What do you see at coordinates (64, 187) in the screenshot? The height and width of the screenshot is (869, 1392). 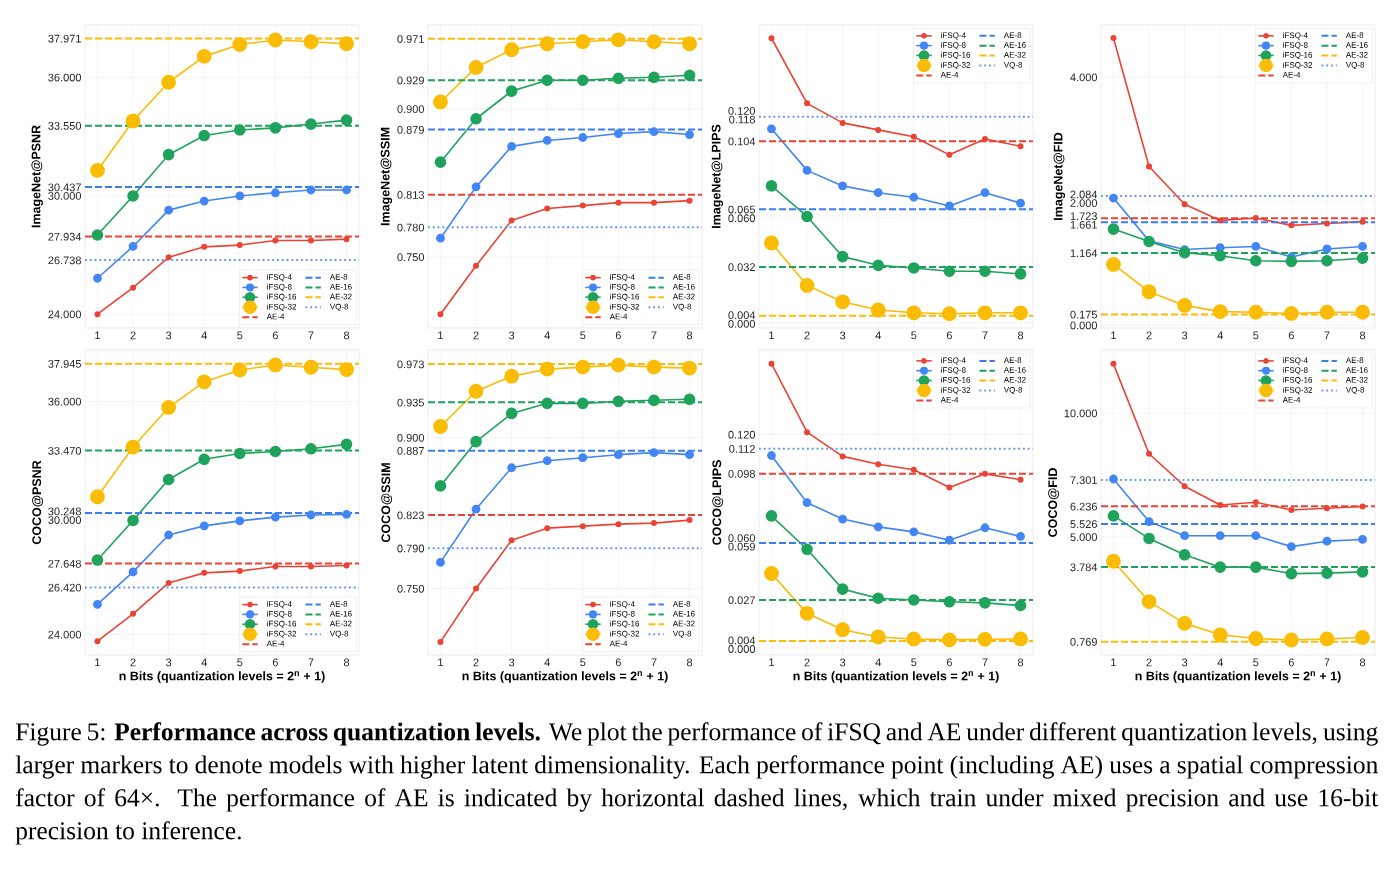 I see `y-tick-label: 30.437` at bounding box center [64, 187].